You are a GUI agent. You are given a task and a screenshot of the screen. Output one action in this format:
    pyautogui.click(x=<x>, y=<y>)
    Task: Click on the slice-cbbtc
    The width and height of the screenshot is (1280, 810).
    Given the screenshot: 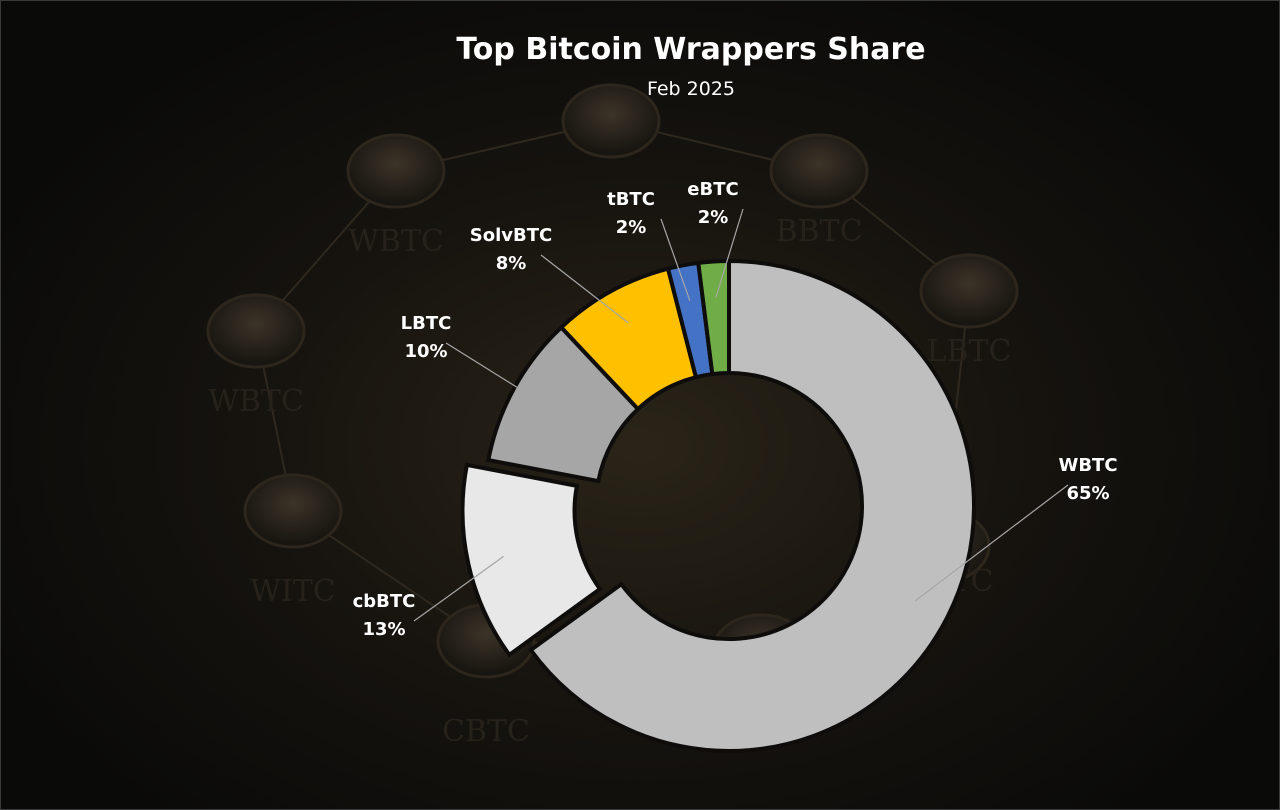 What is the action you would take?
    pyautogui.click(x=531, y=560)
    